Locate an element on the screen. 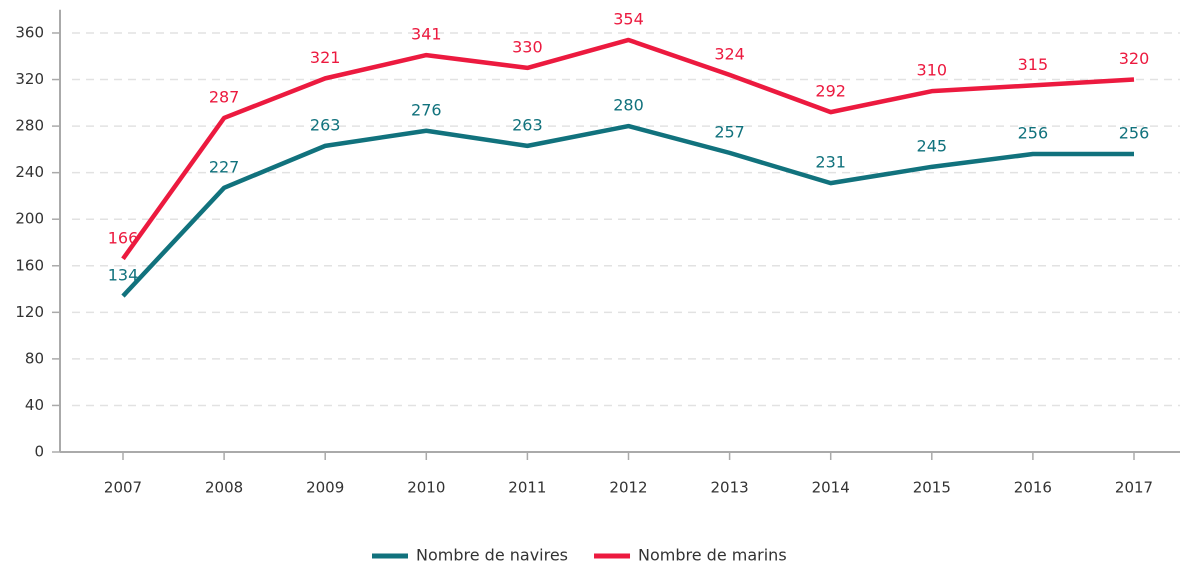  data-label: 341 is located at coordinates (426, 34).